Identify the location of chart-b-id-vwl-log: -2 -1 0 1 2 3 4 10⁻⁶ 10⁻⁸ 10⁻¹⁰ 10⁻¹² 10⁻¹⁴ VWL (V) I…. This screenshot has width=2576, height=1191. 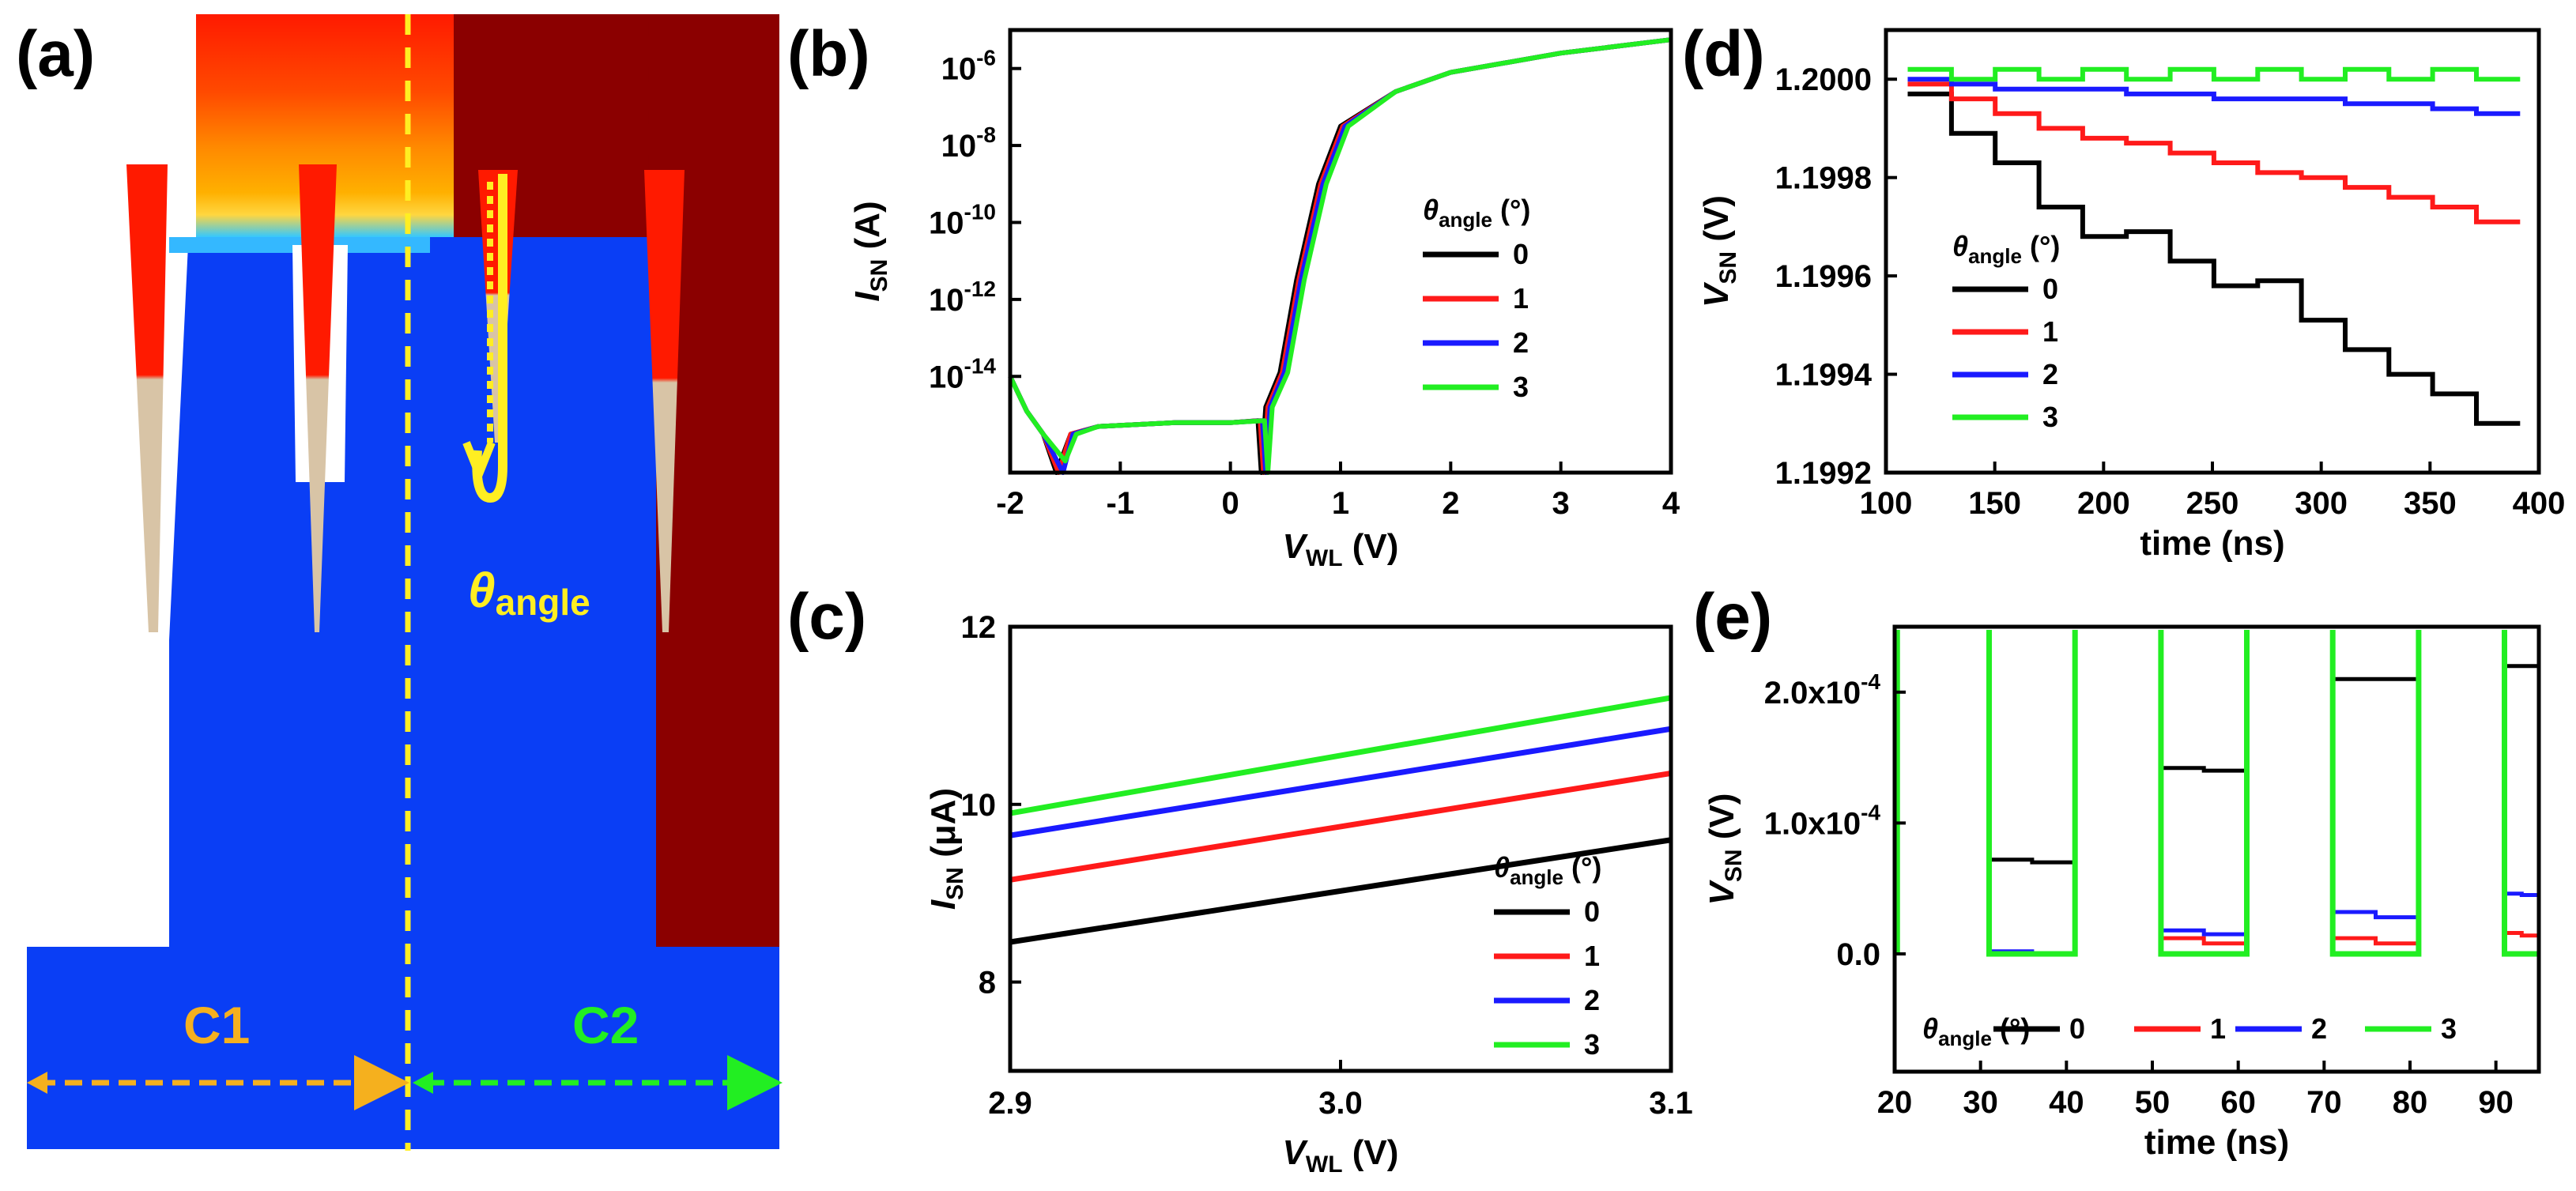
(1264, 299).